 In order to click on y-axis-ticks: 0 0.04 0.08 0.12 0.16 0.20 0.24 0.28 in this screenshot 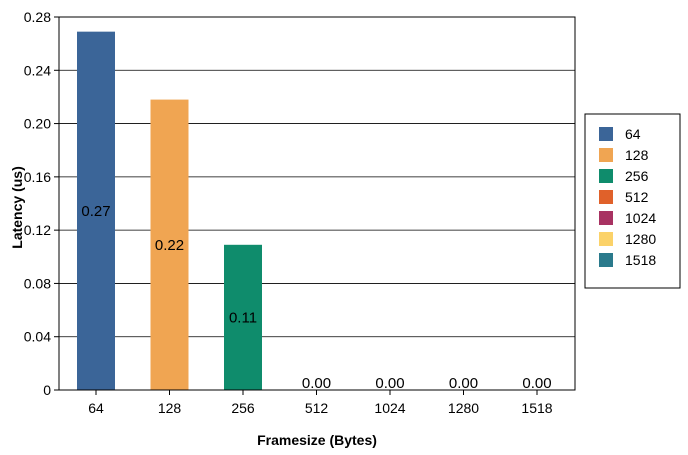, I will do `click(41, 203)`.